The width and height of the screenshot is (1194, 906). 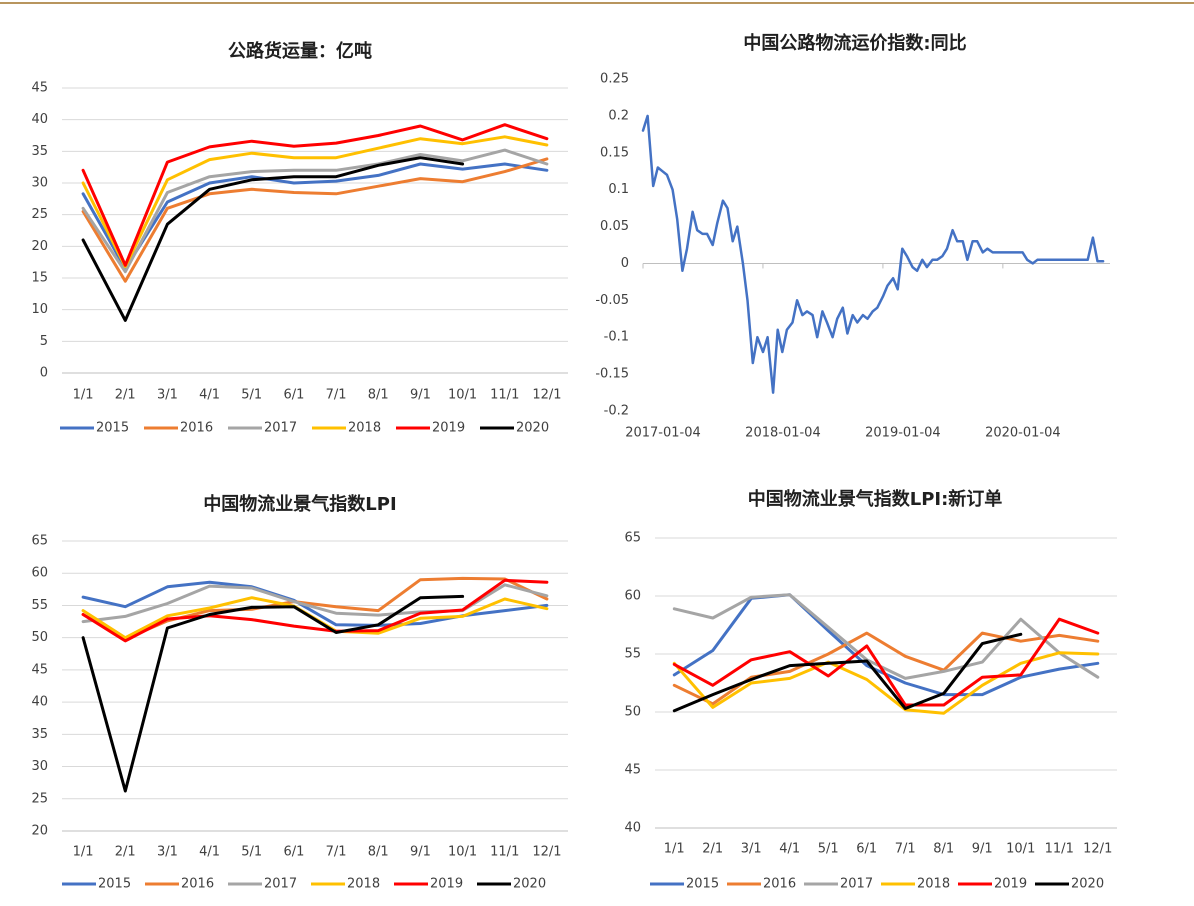 I want to click on x-tick-label: 2017-01-04, so click(x=663, y=433).